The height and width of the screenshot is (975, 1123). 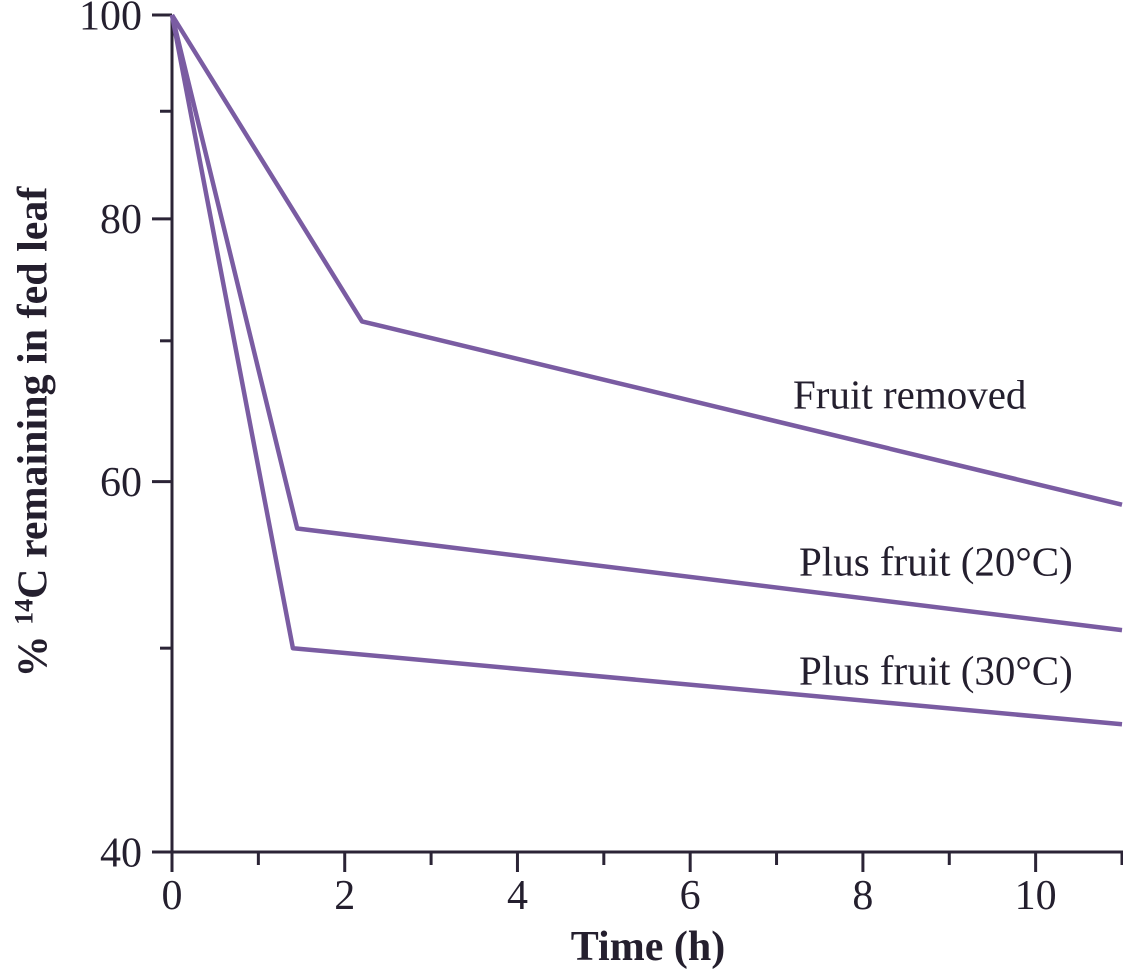 I want to click on x-axis-title: Time (h), so click(x=648, y=947).